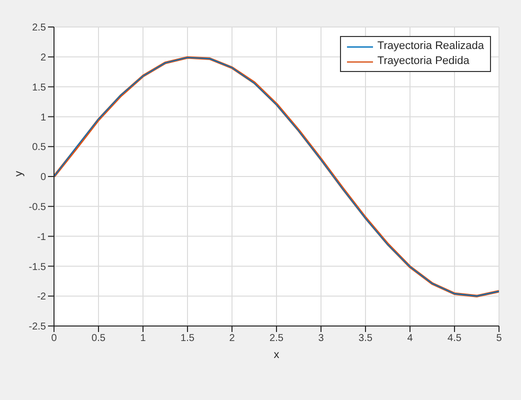 This screenshot has width=521, height=400. What do you see at coordinates (39, 28) in the screenshot?
I see `y-tick-label: 2.5` at bounding box center [39, 28].